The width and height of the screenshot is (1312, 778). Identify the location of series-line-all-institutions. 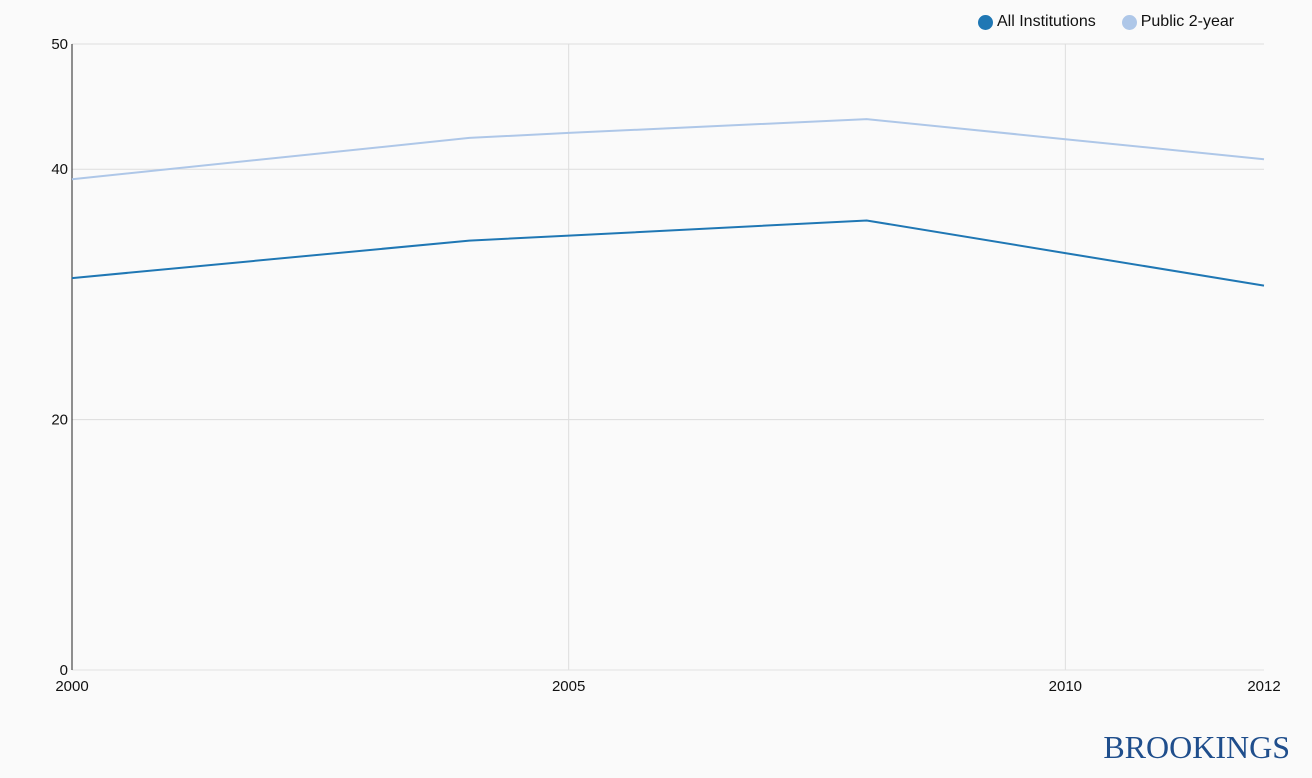
(668, 253).